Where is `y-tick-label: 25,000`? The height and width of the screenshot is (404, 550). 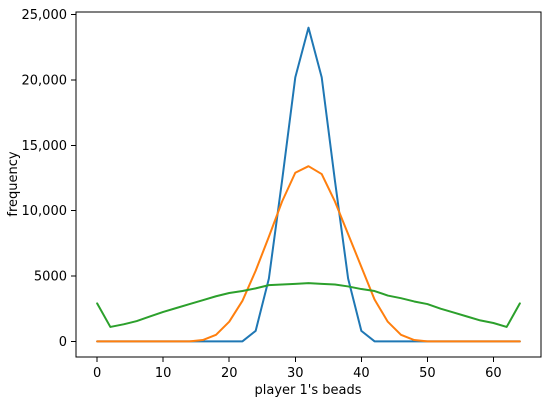
y-tick-label: 25,000 is located at coordinates (45, 15).